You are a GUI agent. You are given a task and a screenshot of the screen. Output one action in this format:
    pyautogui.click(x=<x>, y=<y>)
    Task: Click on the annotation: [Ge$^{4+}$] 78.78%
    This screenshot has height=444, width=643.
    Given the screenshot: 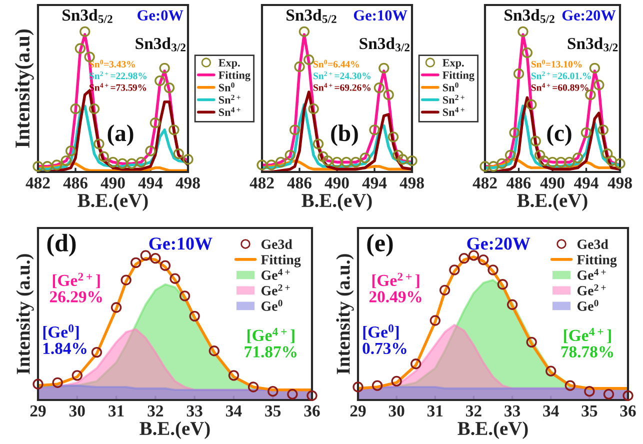 What is the action you would take?
    pyautogui.click(x=587, y=343)
    